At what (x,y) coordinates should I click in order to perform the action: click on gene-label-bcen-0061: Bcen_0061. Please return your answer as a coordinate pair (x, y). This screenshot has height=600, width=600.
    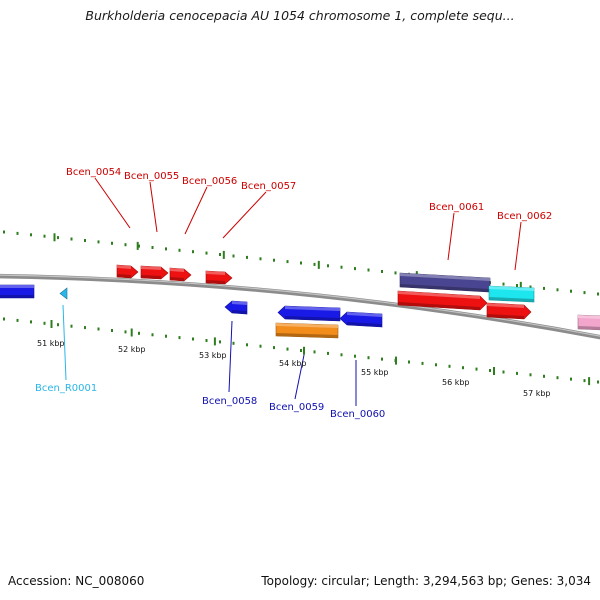
    Looking at the image, I should click on (456, 207).